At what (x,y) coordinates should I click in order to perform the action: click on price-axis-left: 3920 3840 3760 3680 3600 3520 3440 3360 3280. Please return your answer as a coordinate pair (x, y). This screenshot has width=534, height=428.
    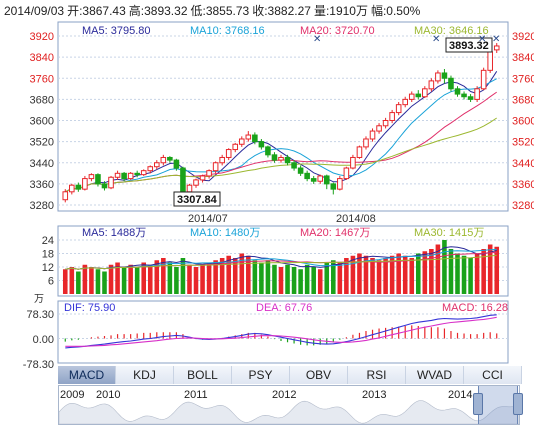
    Looking at the image, I should click on (42, 121).